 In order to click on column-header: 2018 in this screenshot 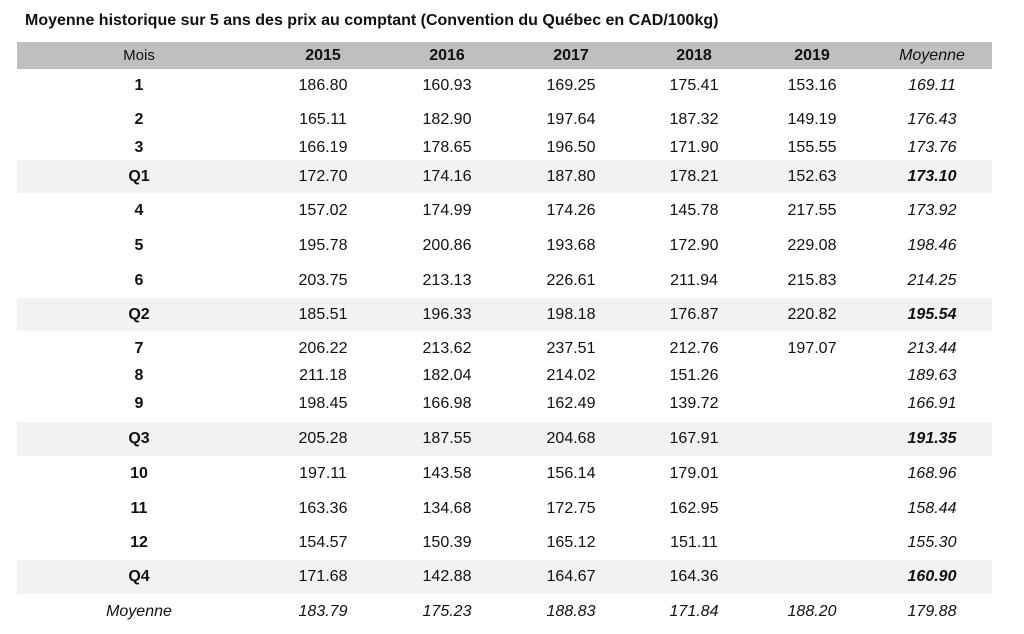, I will do `click(694, 55)`.